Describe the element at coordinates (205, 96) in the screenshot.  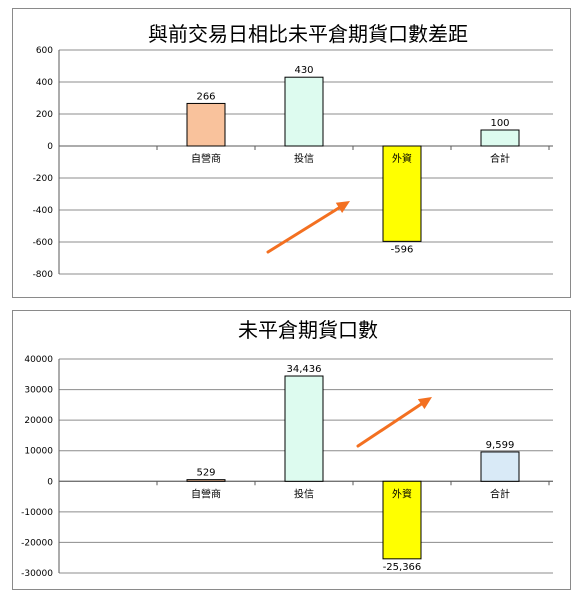
I see `data-label: 266` at that location.